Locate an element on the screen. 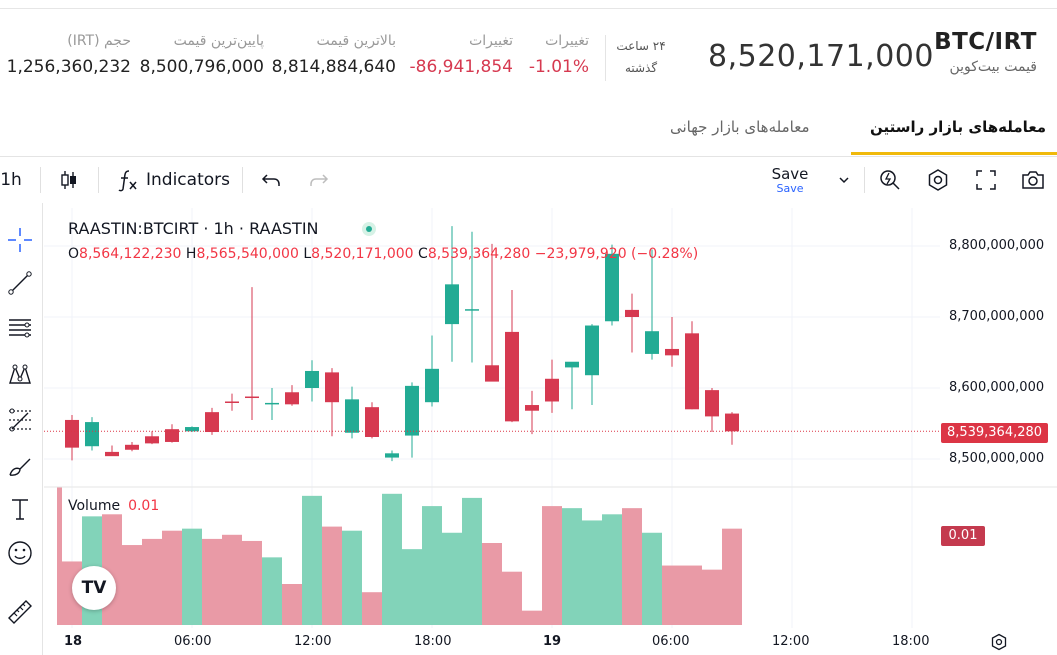 The image size is (1057, 655). period-line-1: ۲۴ ساعت is located at coordinates (641, 46).